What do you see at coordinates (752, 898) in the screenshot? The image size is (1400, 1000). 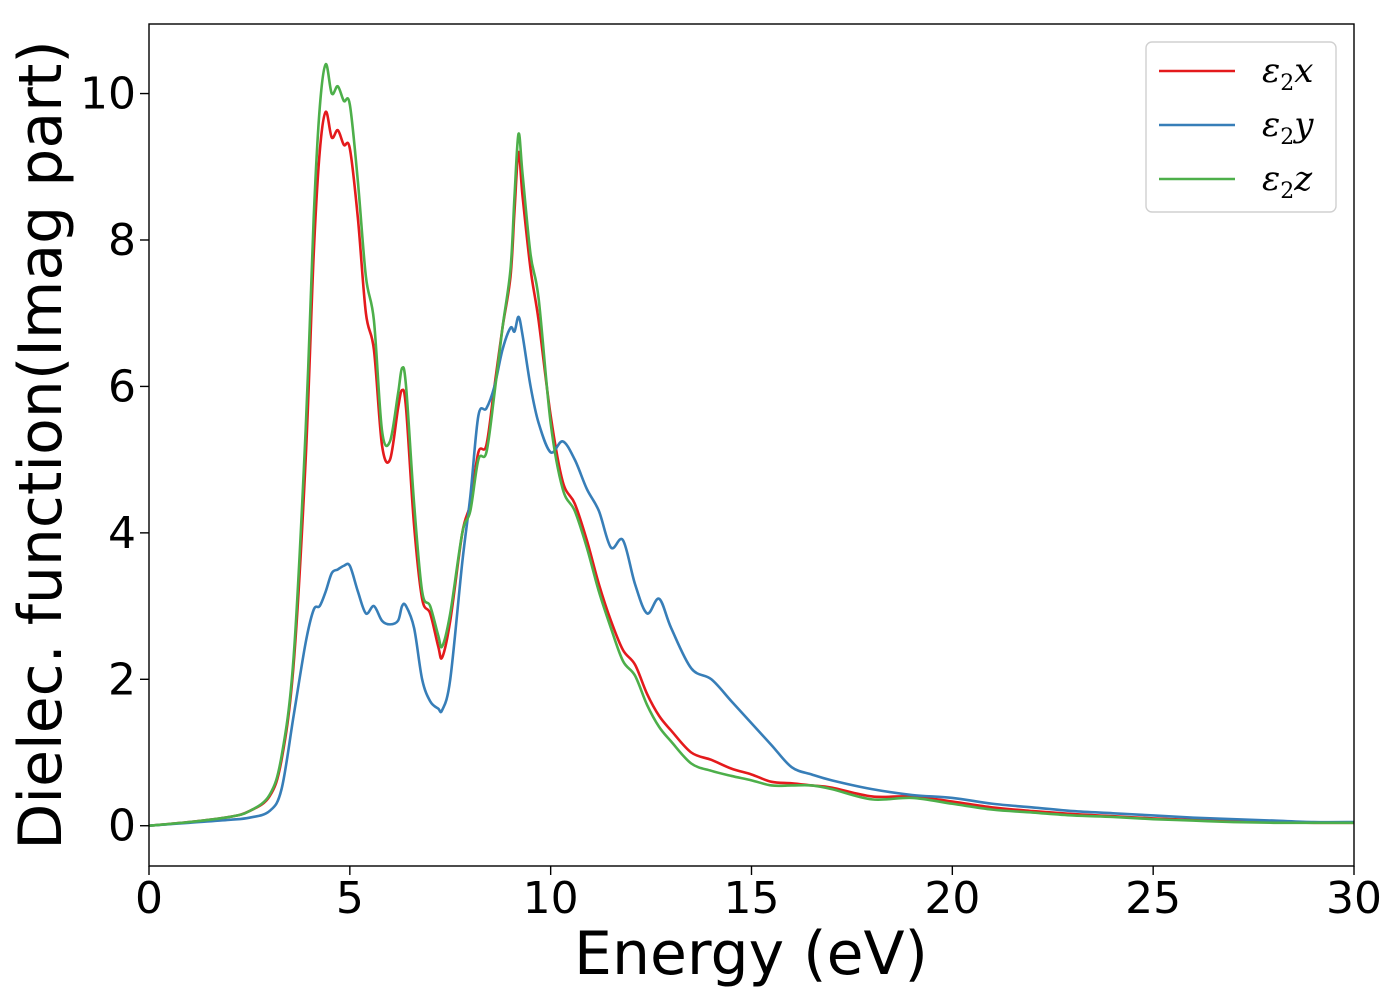 I see `x-tick-label: 15` at bounding box center [752, 898].